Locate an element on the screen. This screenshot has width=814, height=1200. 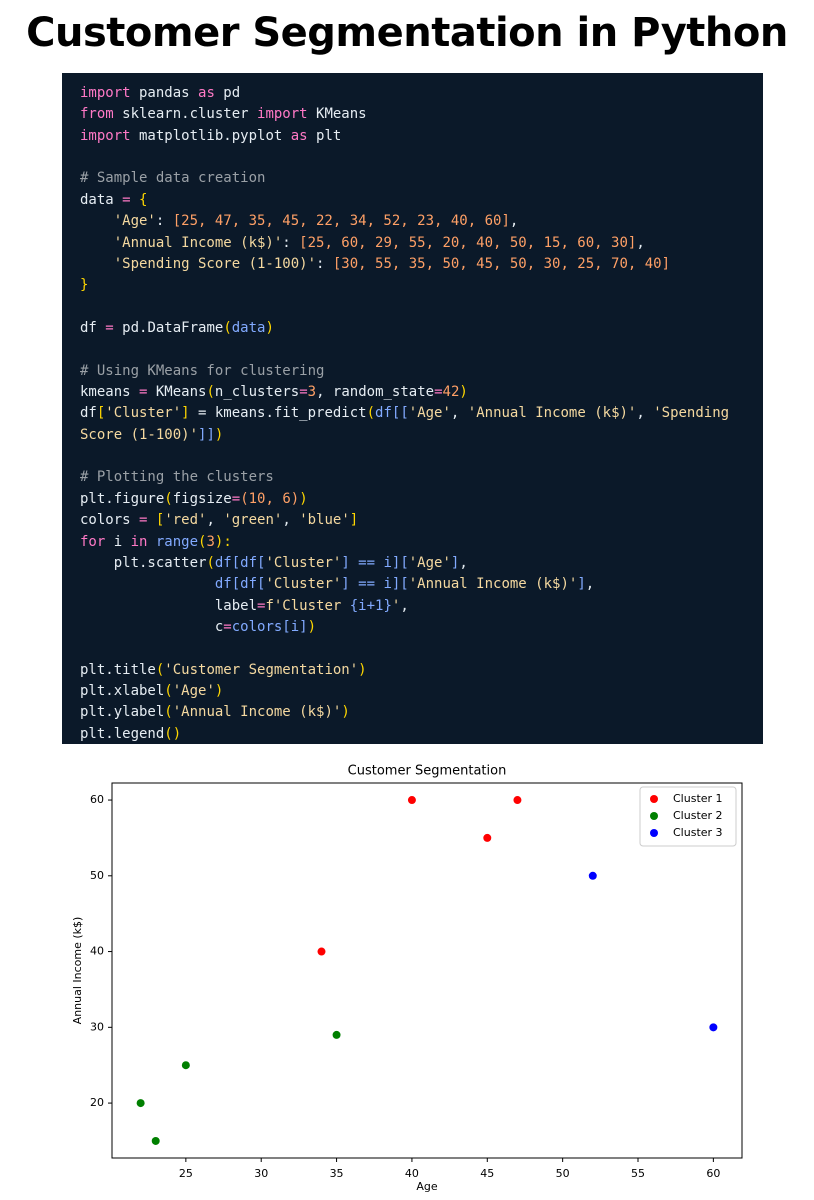
x-tick-label: 50 is located at coordinates (563, 1173).